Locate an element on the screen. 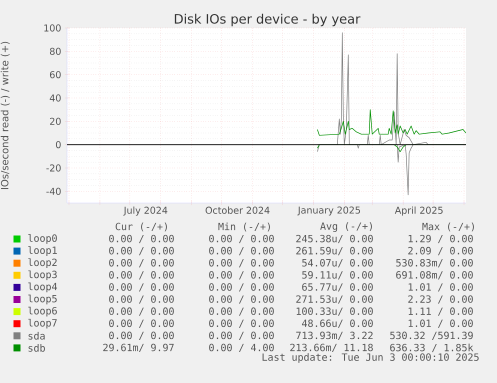 This screenshot has height=383, width=497. text: 0.00 / 4.00 is located at coordinates (241, 348).